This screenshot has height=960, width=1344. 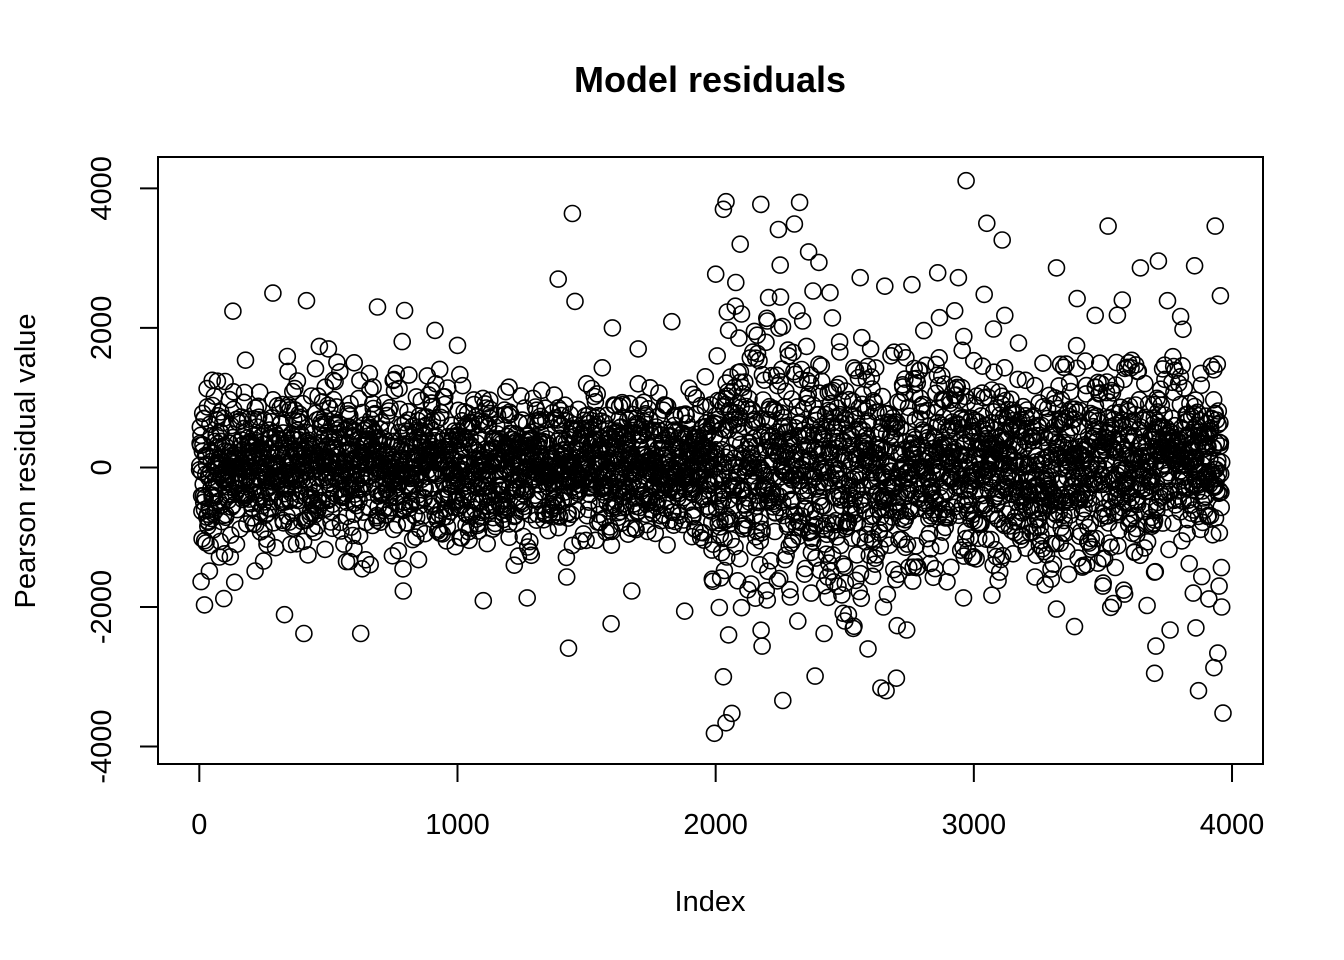 What do you see at coordinates (26, 460) in the screenshot?
I see `y-axis-label: Pearson residual value` at bounding box center [26, 460].